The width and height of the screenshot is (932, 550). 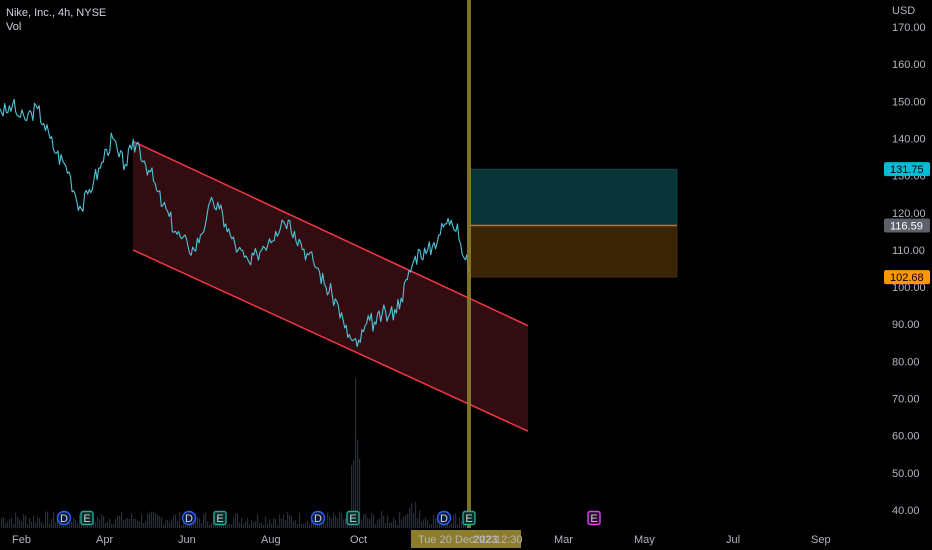 What do you see at coordinates (466, 539) in the screenshot?
I see `crosshair-time-bg` at bounding box center [466, 539].